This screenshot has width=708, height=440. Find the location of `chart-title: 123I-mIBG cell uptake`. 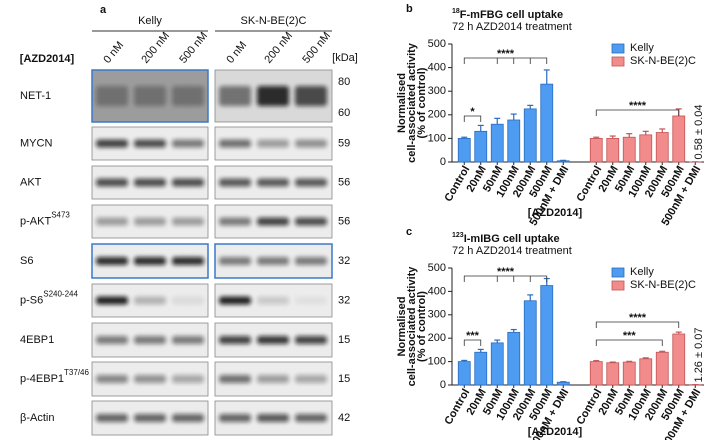

chart-title: 123I-mIBG cell uptake is located at coordinates (506, 238).